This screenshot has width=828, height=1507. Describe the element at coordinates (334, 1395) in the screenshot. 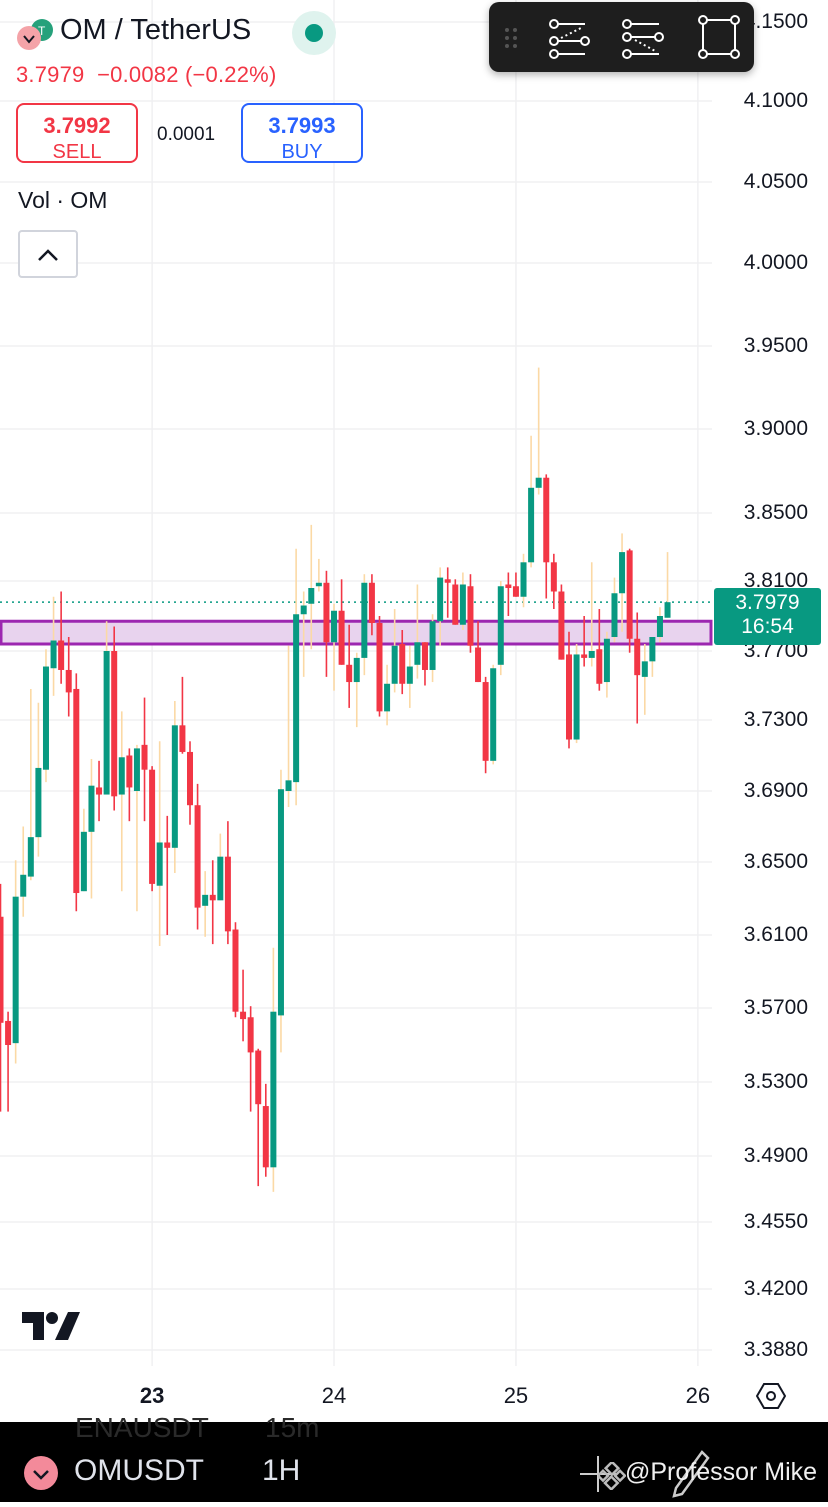

I see `x-tick-label: 24` at that location.